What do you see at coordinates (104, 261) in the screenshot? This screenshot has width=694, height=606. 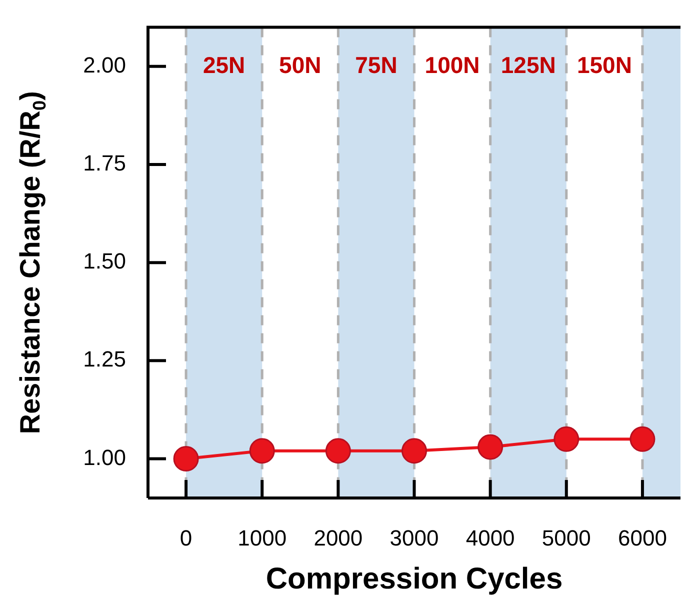 I see `y-tick-label: 1.50` at bounding box center [104, 261].